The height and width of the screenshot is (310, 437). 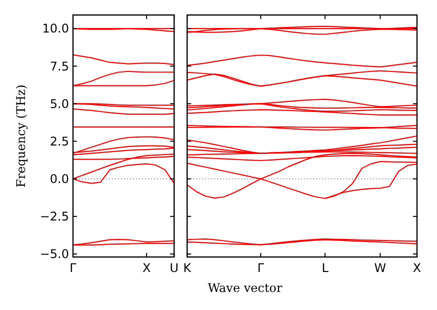 I want to click on x-axis-title: Wave vector, so click(x=245, y=288).